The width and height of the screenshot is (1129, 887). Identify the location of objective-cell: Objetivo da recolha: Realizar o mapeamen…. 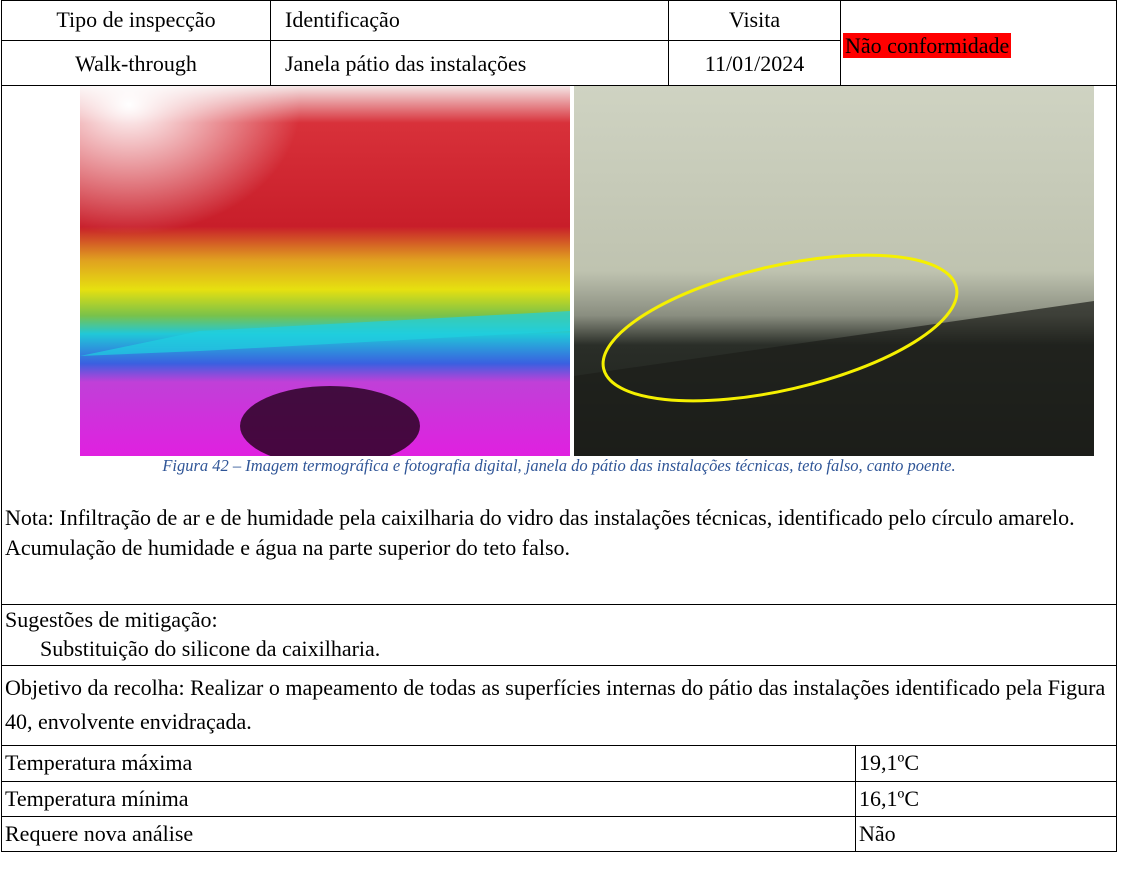
(559, 705).